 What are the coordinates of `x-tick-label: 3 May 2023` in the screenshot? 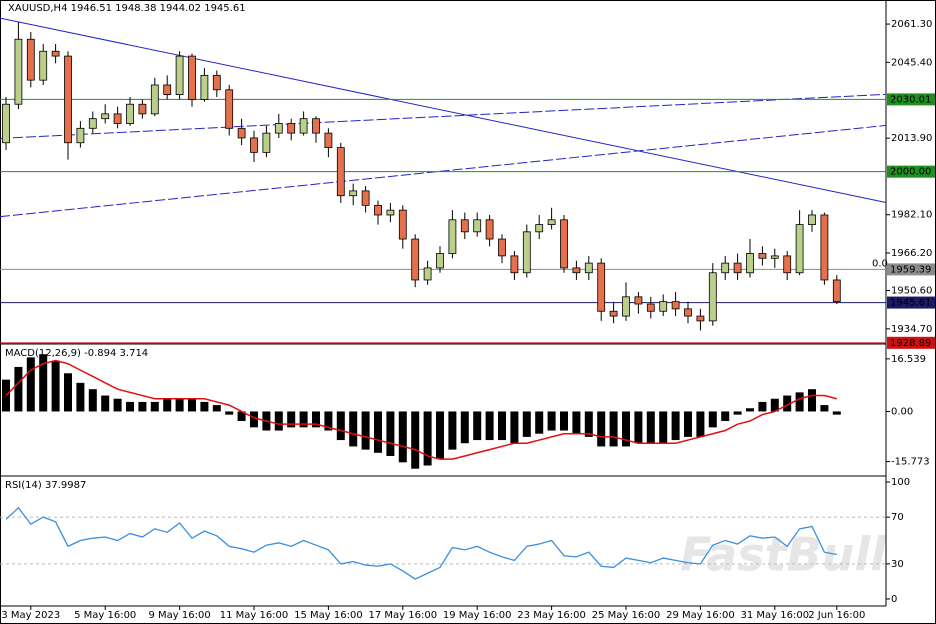 It's located at (30, 615).